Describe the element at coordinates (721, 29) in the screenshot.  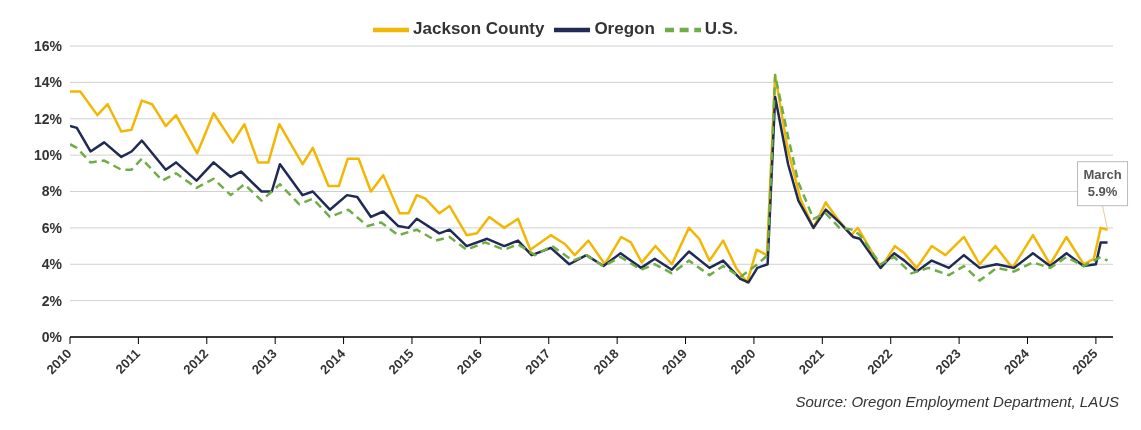
I see `legend-label: U.S.` at that location.